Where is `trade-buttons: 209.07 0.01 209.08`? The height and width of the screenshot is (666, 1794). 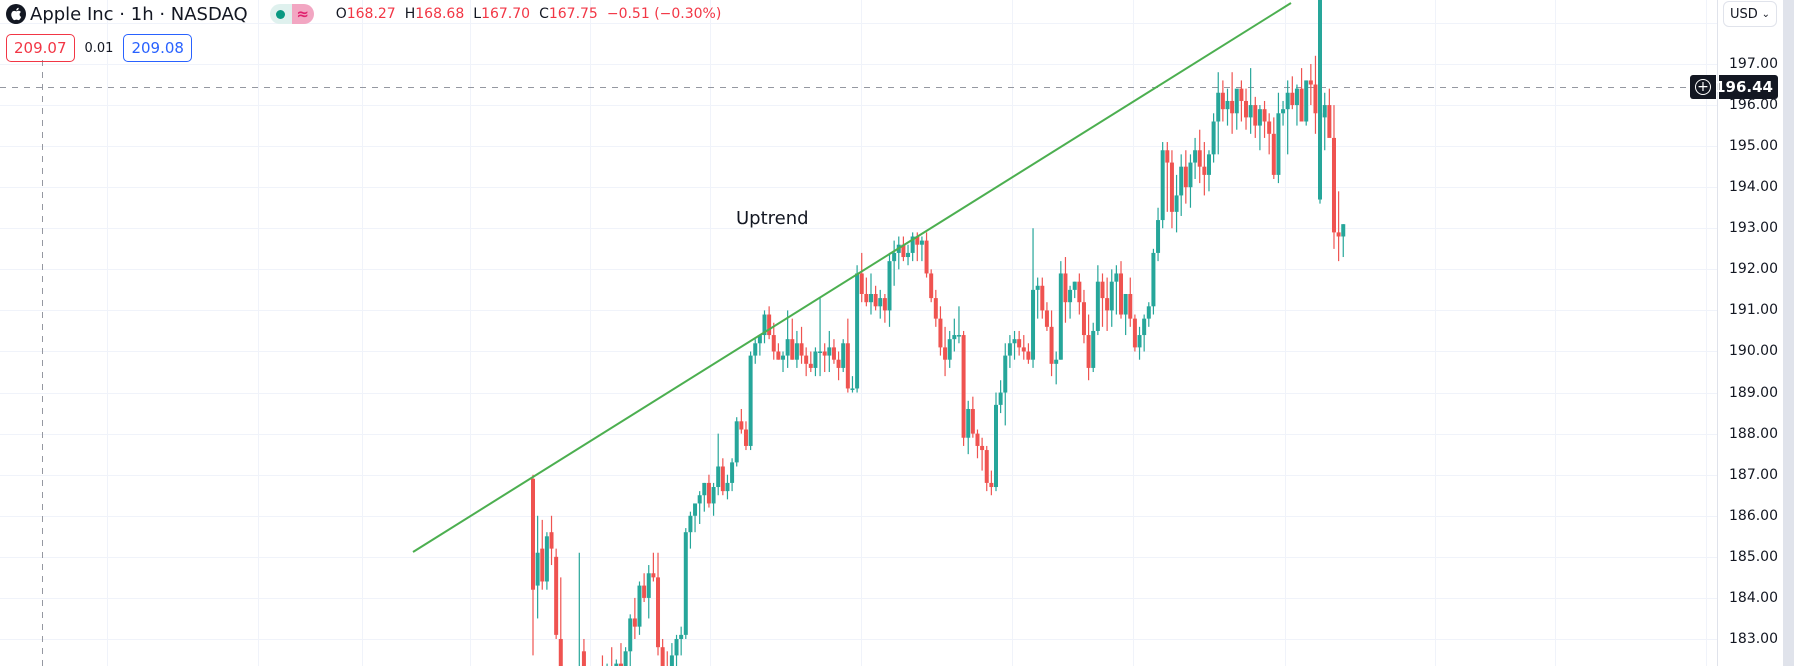
trade-buttons: 209.07 0.01 209.08 is located at coordinates (99, 48).